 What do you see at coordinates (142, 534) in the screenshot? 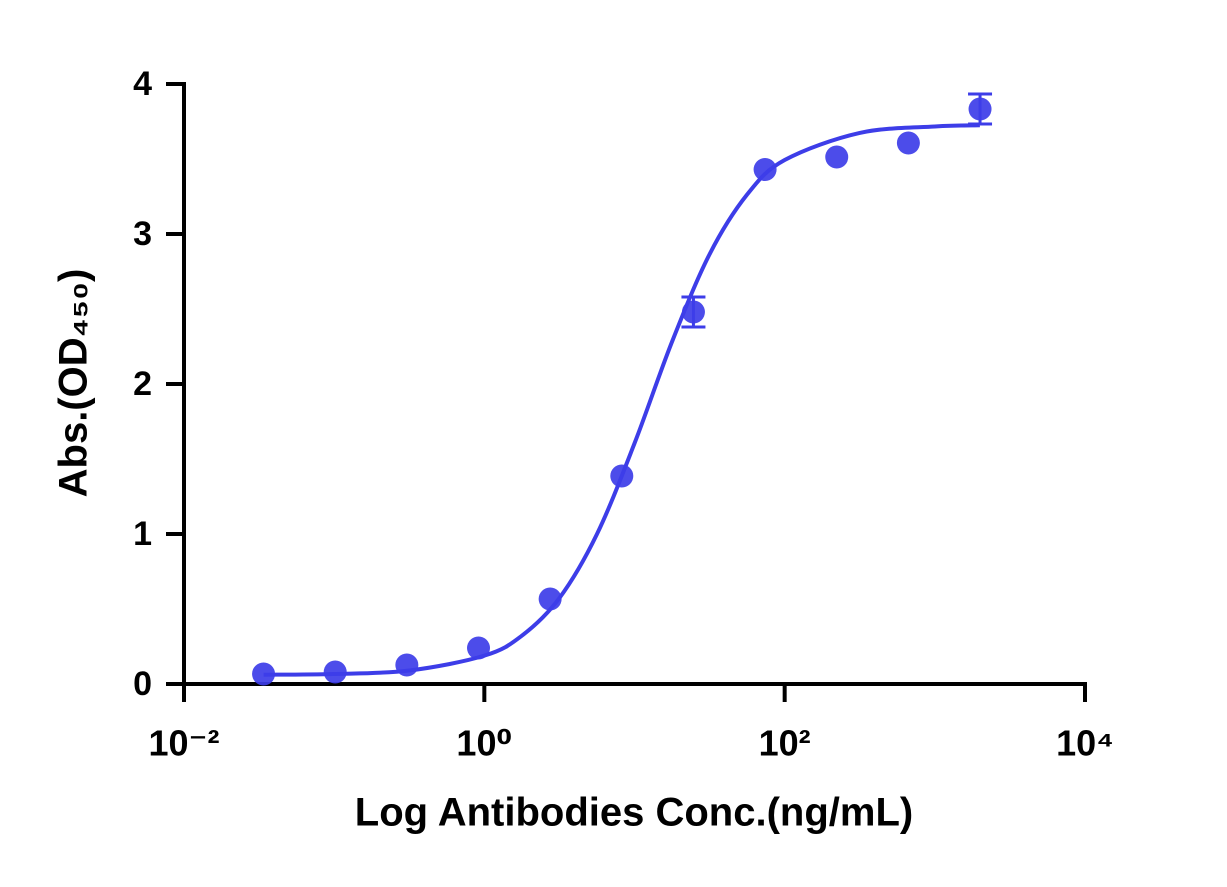
I see `y-tick-label: 1` at bounding box center [142, 534].